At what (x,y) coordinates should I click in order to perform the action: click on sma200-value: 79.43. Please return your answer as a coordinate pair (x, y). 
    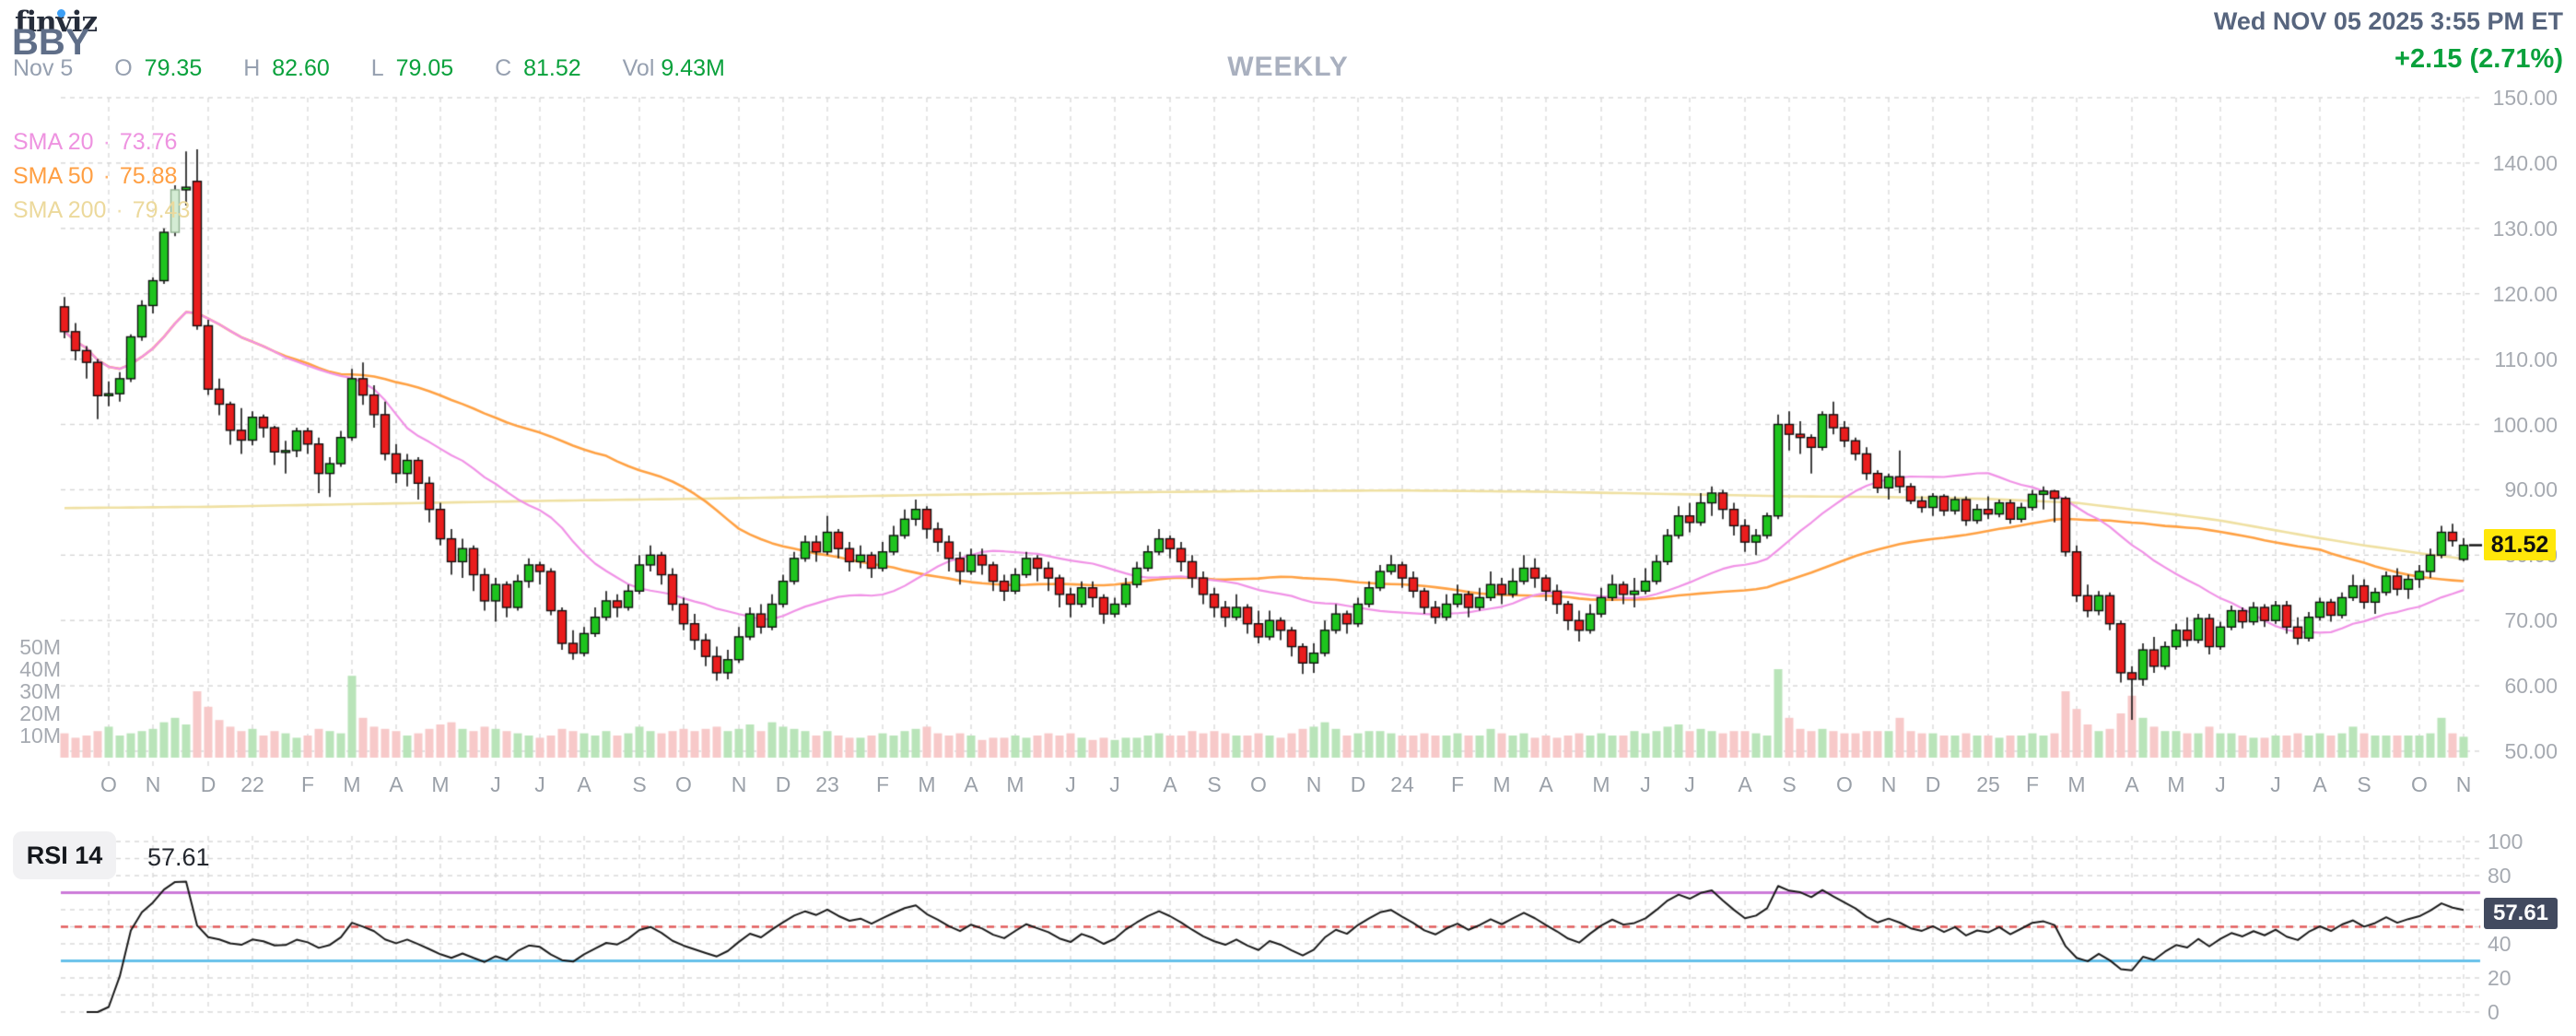
    Looking at the image, I should click on (161, 210).